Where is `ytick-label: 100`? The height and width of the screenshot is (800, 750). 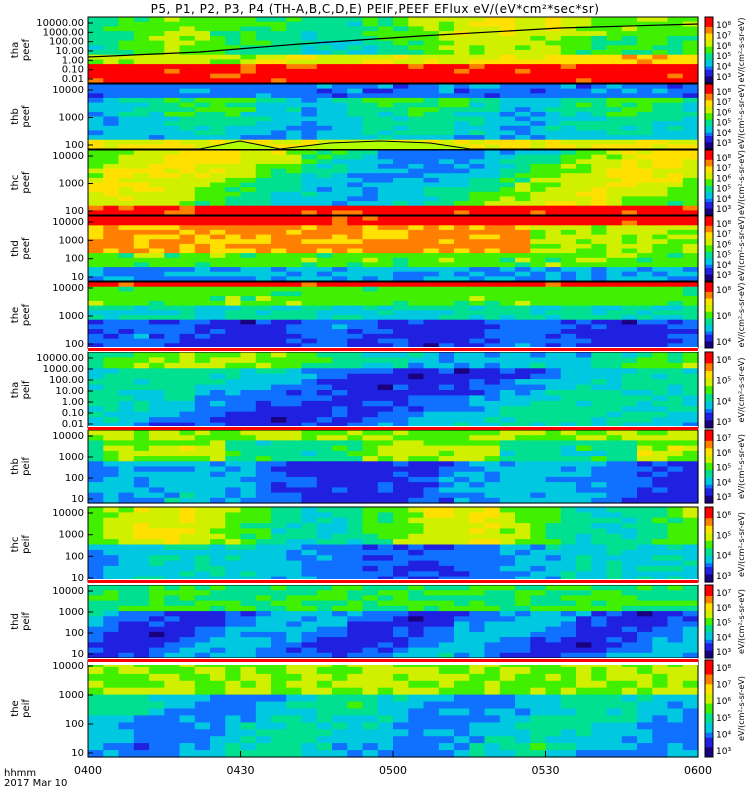
ytick-label: 100 is located at coordinates (74, 478).